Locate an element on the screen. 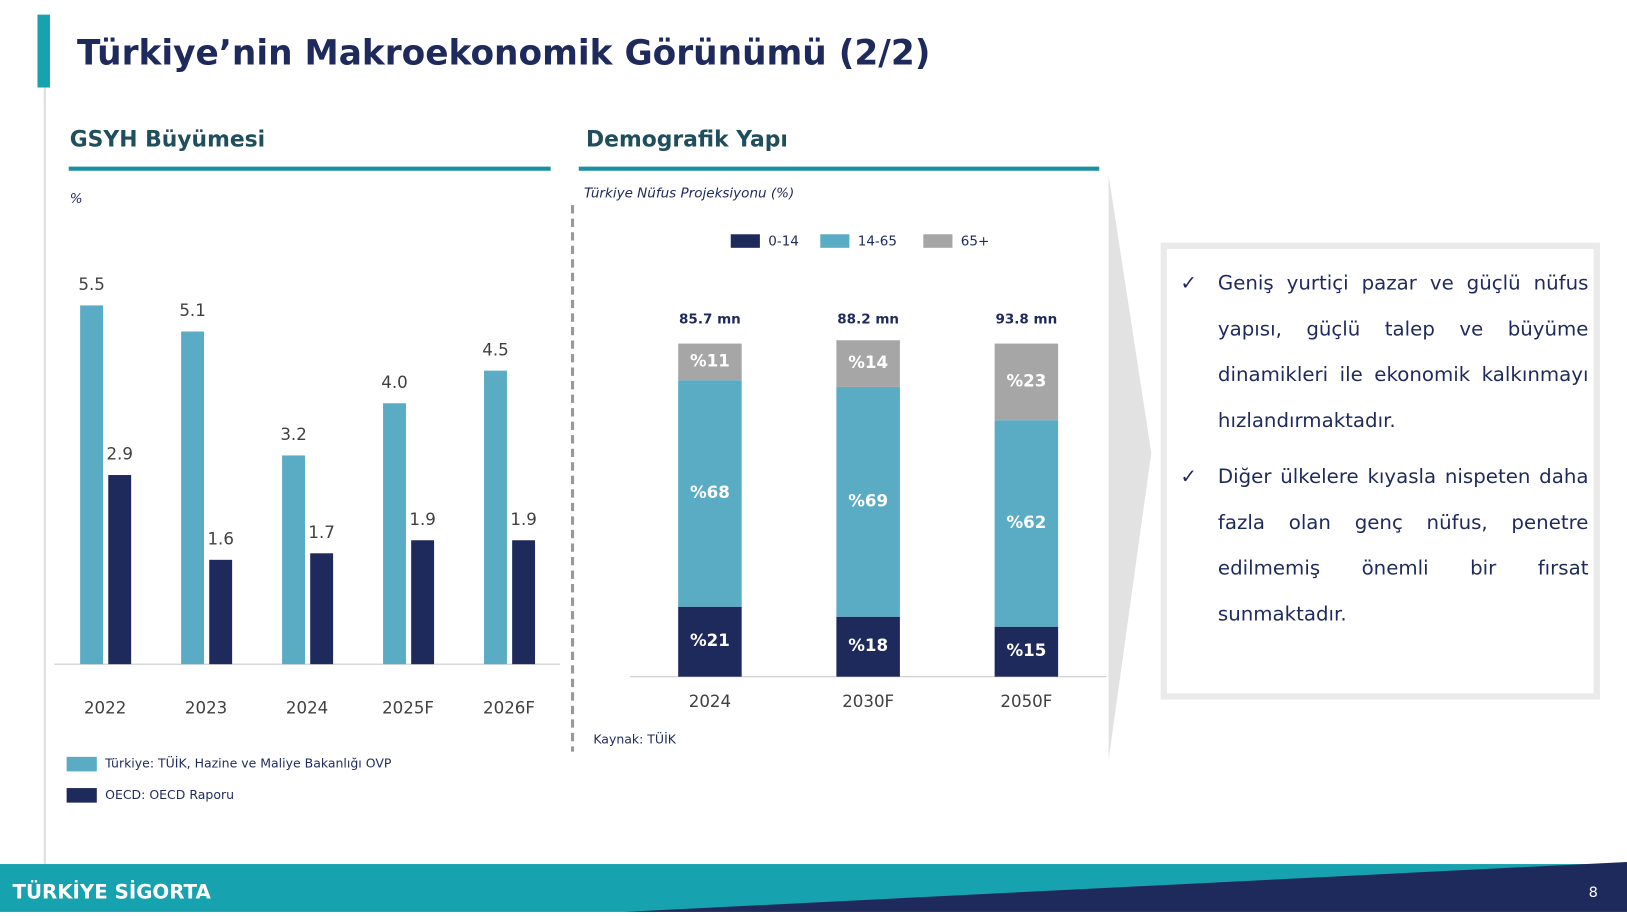 The height and width of the screenshot is (916, 1627). value-label: 5.1 is located at coordinates (192, 310).